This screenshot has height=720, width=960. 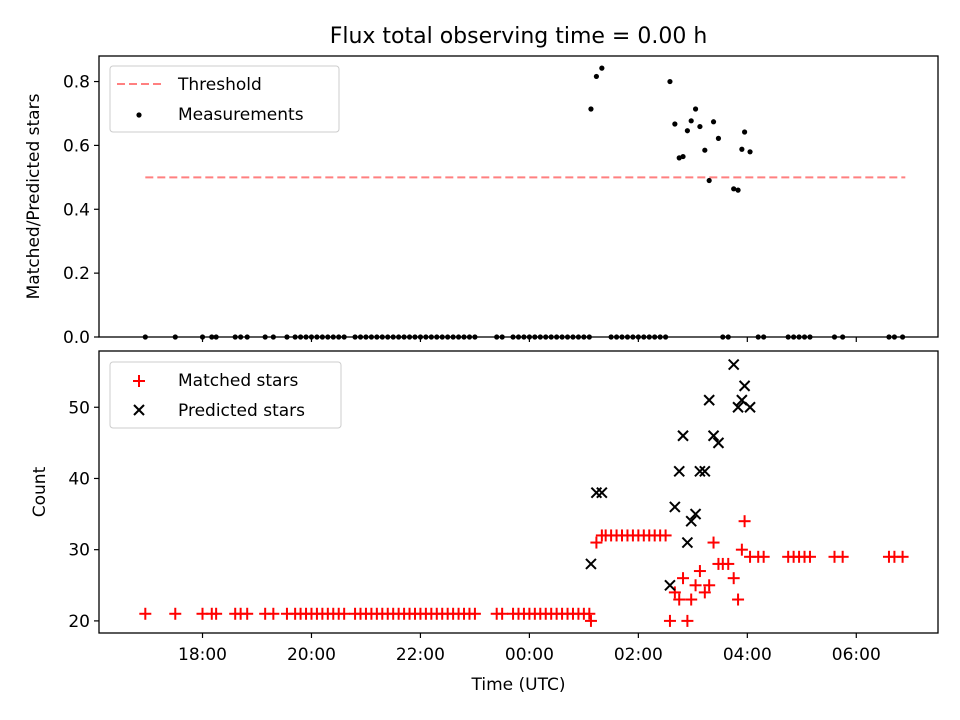 What do you see at coordinates (34, 196) in the screenshot?
I see `top-y-label: Matched/Predicted stars` at bounding box center [34, 196].